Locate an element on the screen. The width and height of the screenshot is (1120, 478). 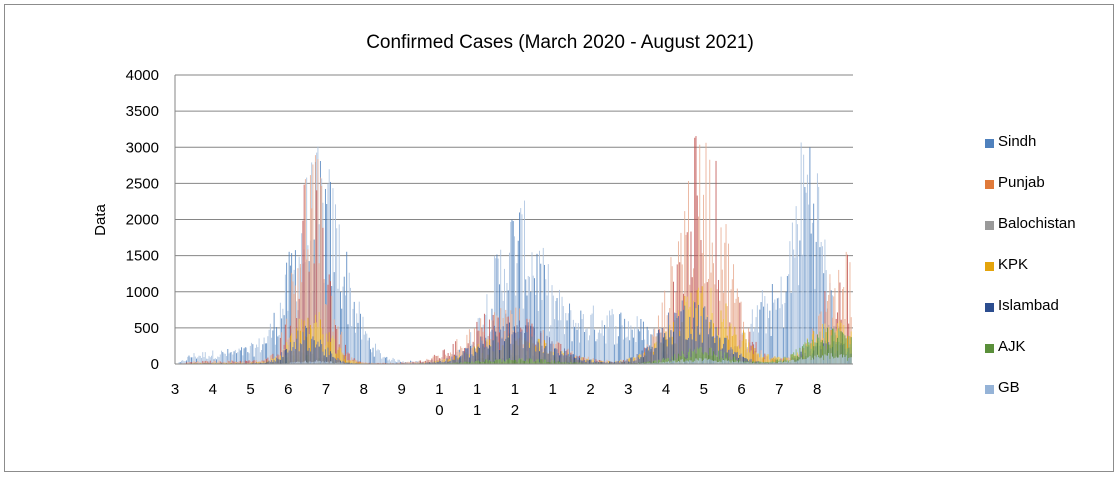
series-gb is located at coordinates (519, 358).